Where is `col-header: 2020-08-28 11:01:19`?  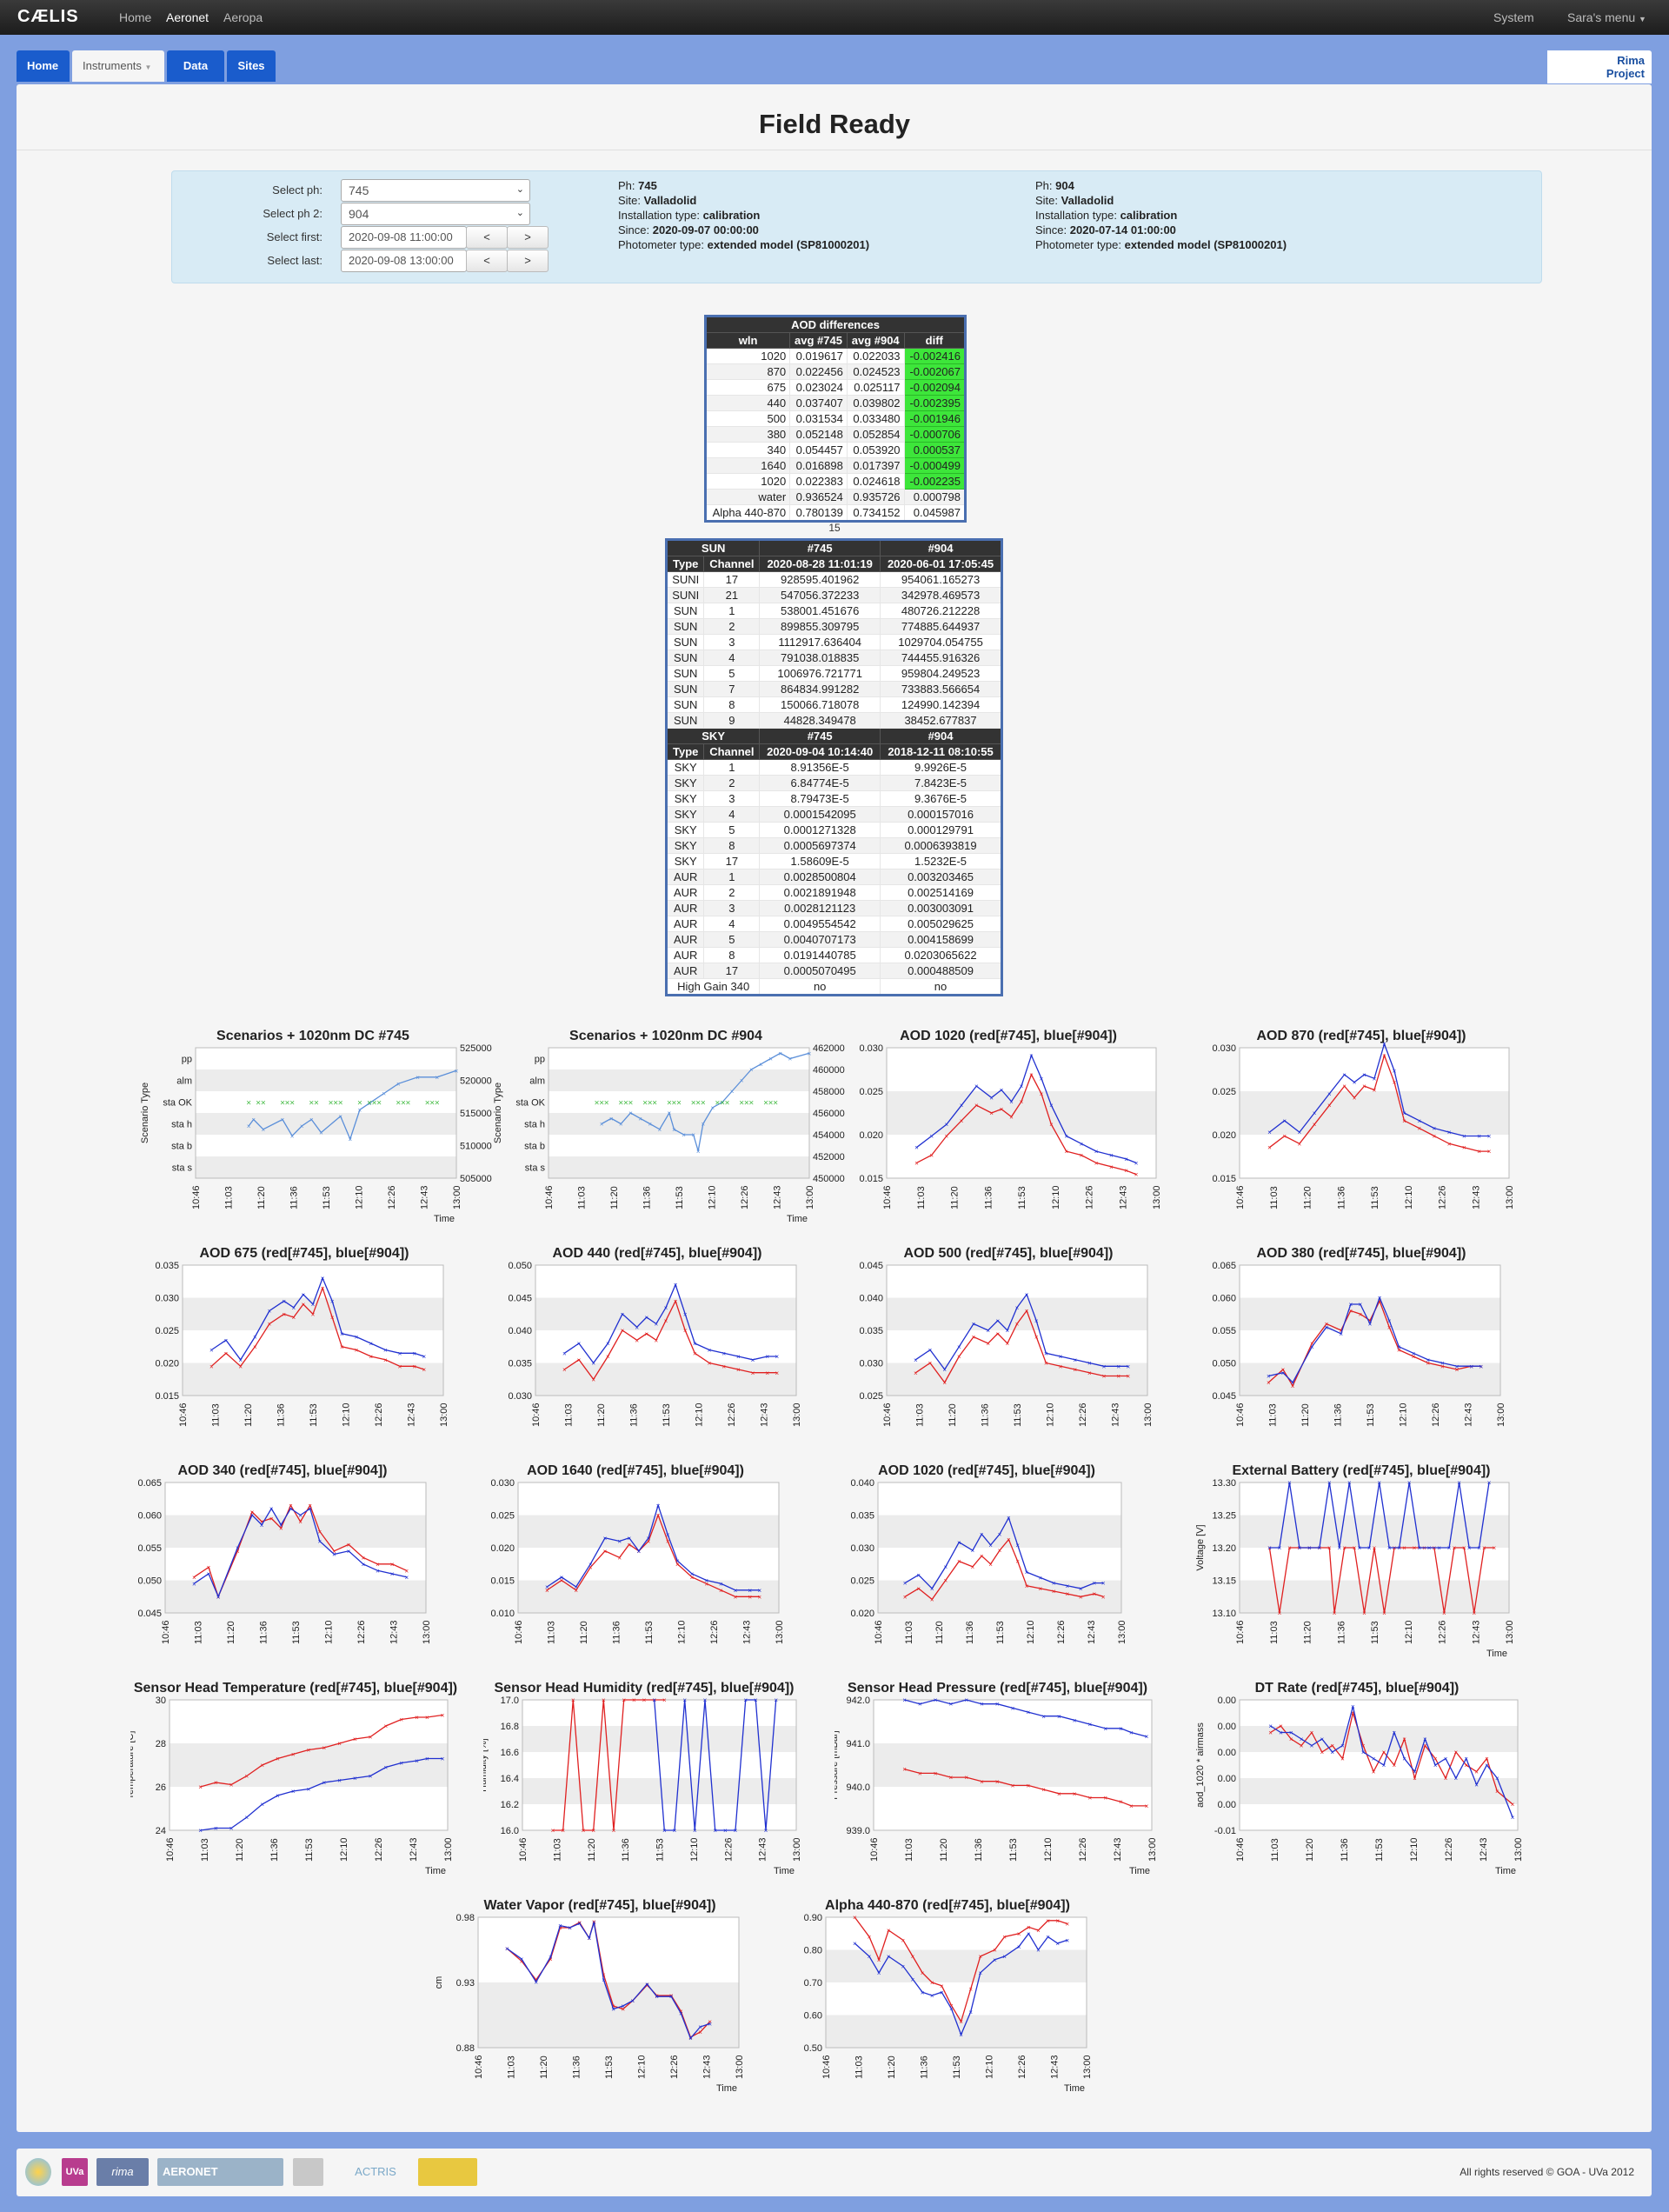
col-header: 2020-08-28 11:01:19 is located at coordinates (820, 564).